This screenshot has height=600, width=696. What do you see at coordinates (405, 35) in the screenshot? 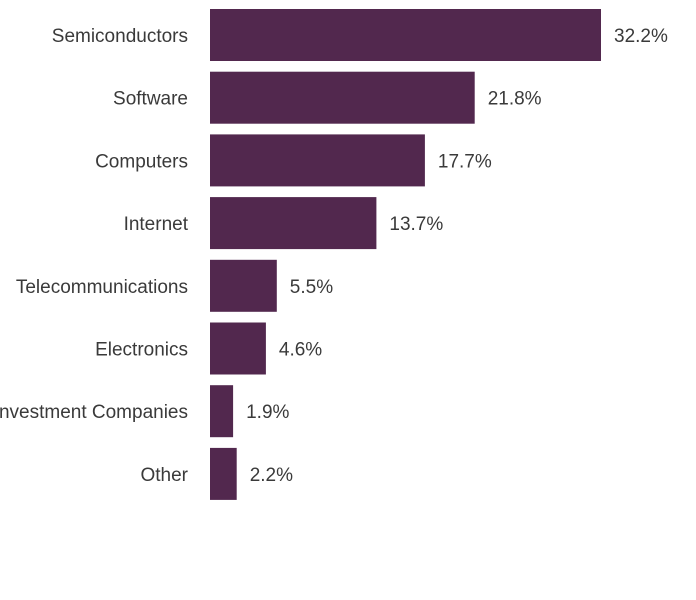
I see `bar-semiconductors` at bounding box center [405, 35].